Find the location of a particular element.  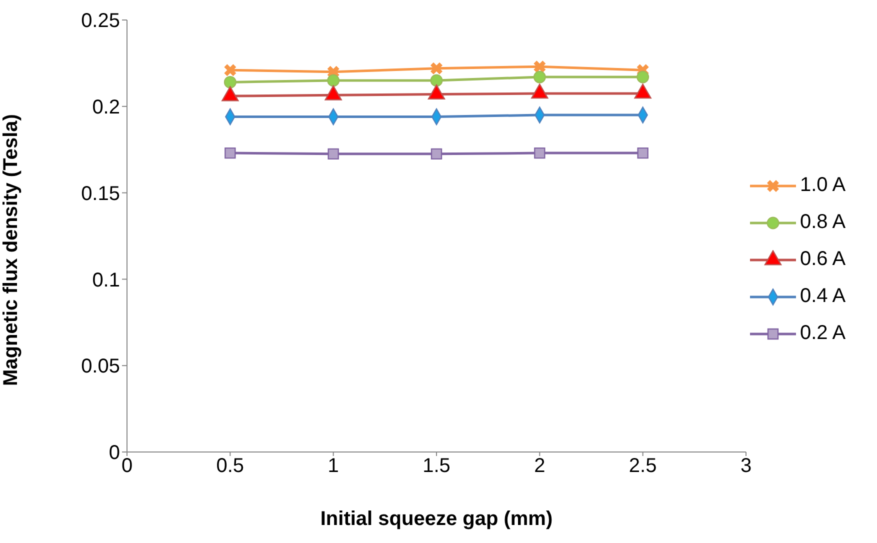

x-tick-label: 0.5 is located at coordinates (230, 466).